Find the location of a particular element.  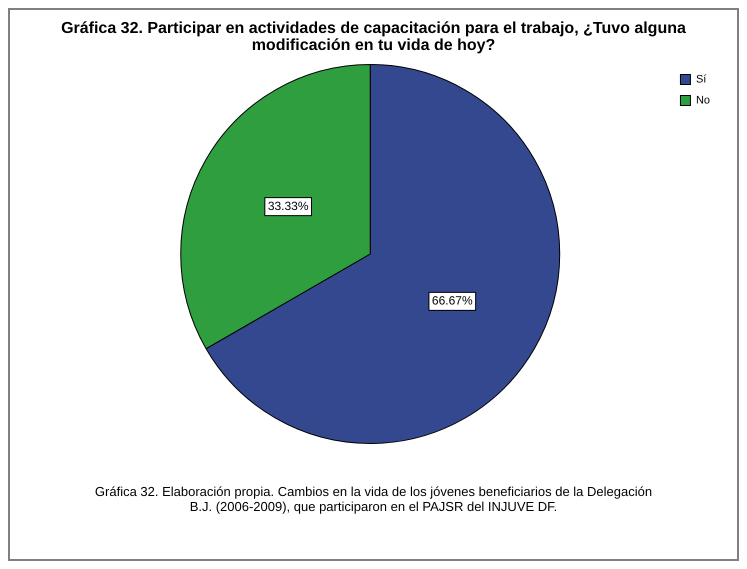

legend-label: Sí is located at coordinates (702, 80).